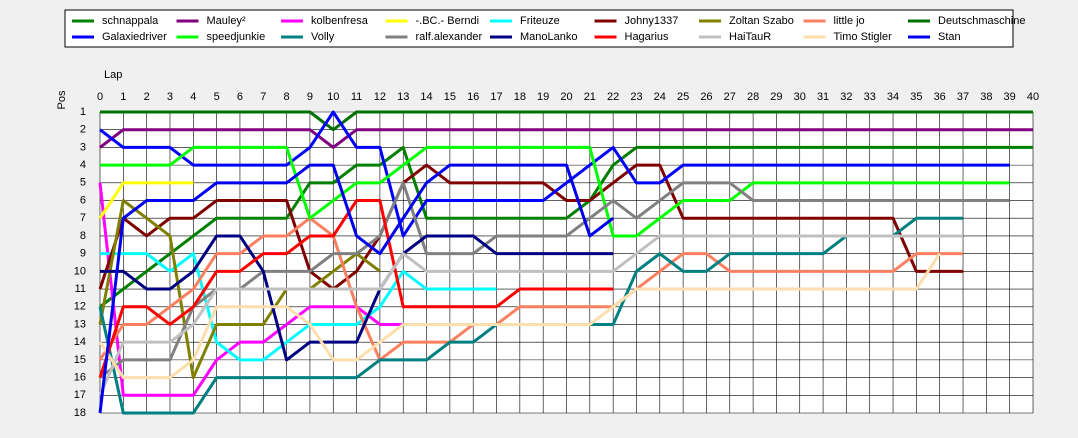 The height and width of the screenshot is (438, 1078). I want to click on legend-label: ManoLanko, so click(549, 37).